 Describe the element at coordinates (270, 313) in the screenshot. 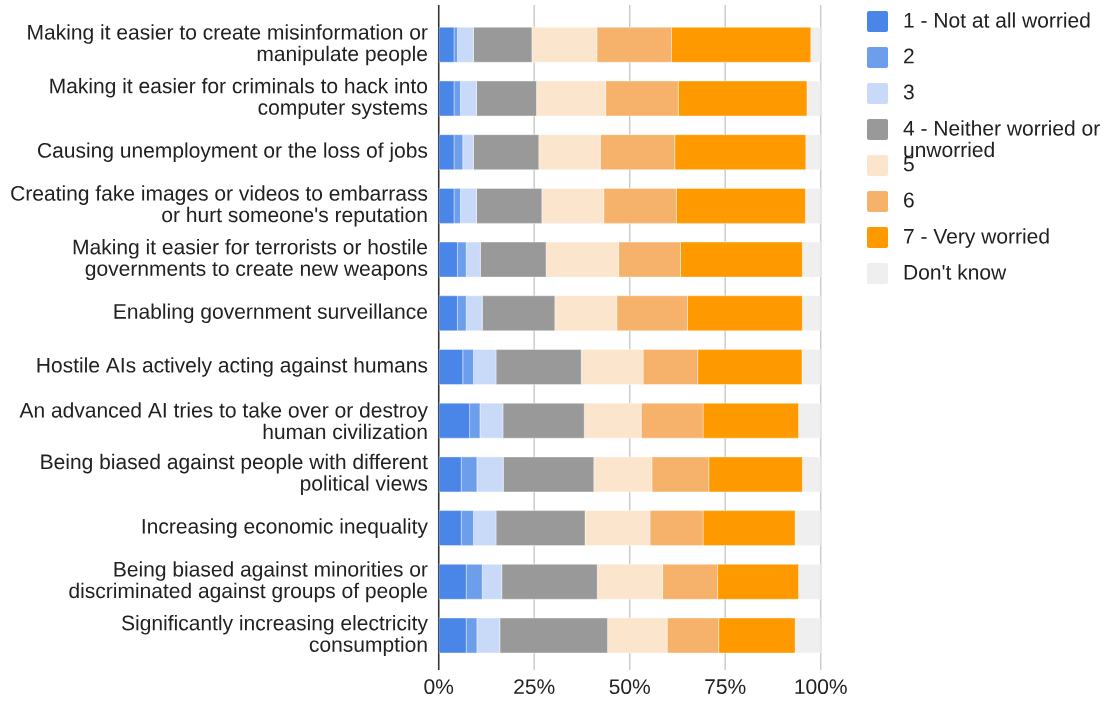

I see `y-tick-label: Enabling government surveillance` at that location.